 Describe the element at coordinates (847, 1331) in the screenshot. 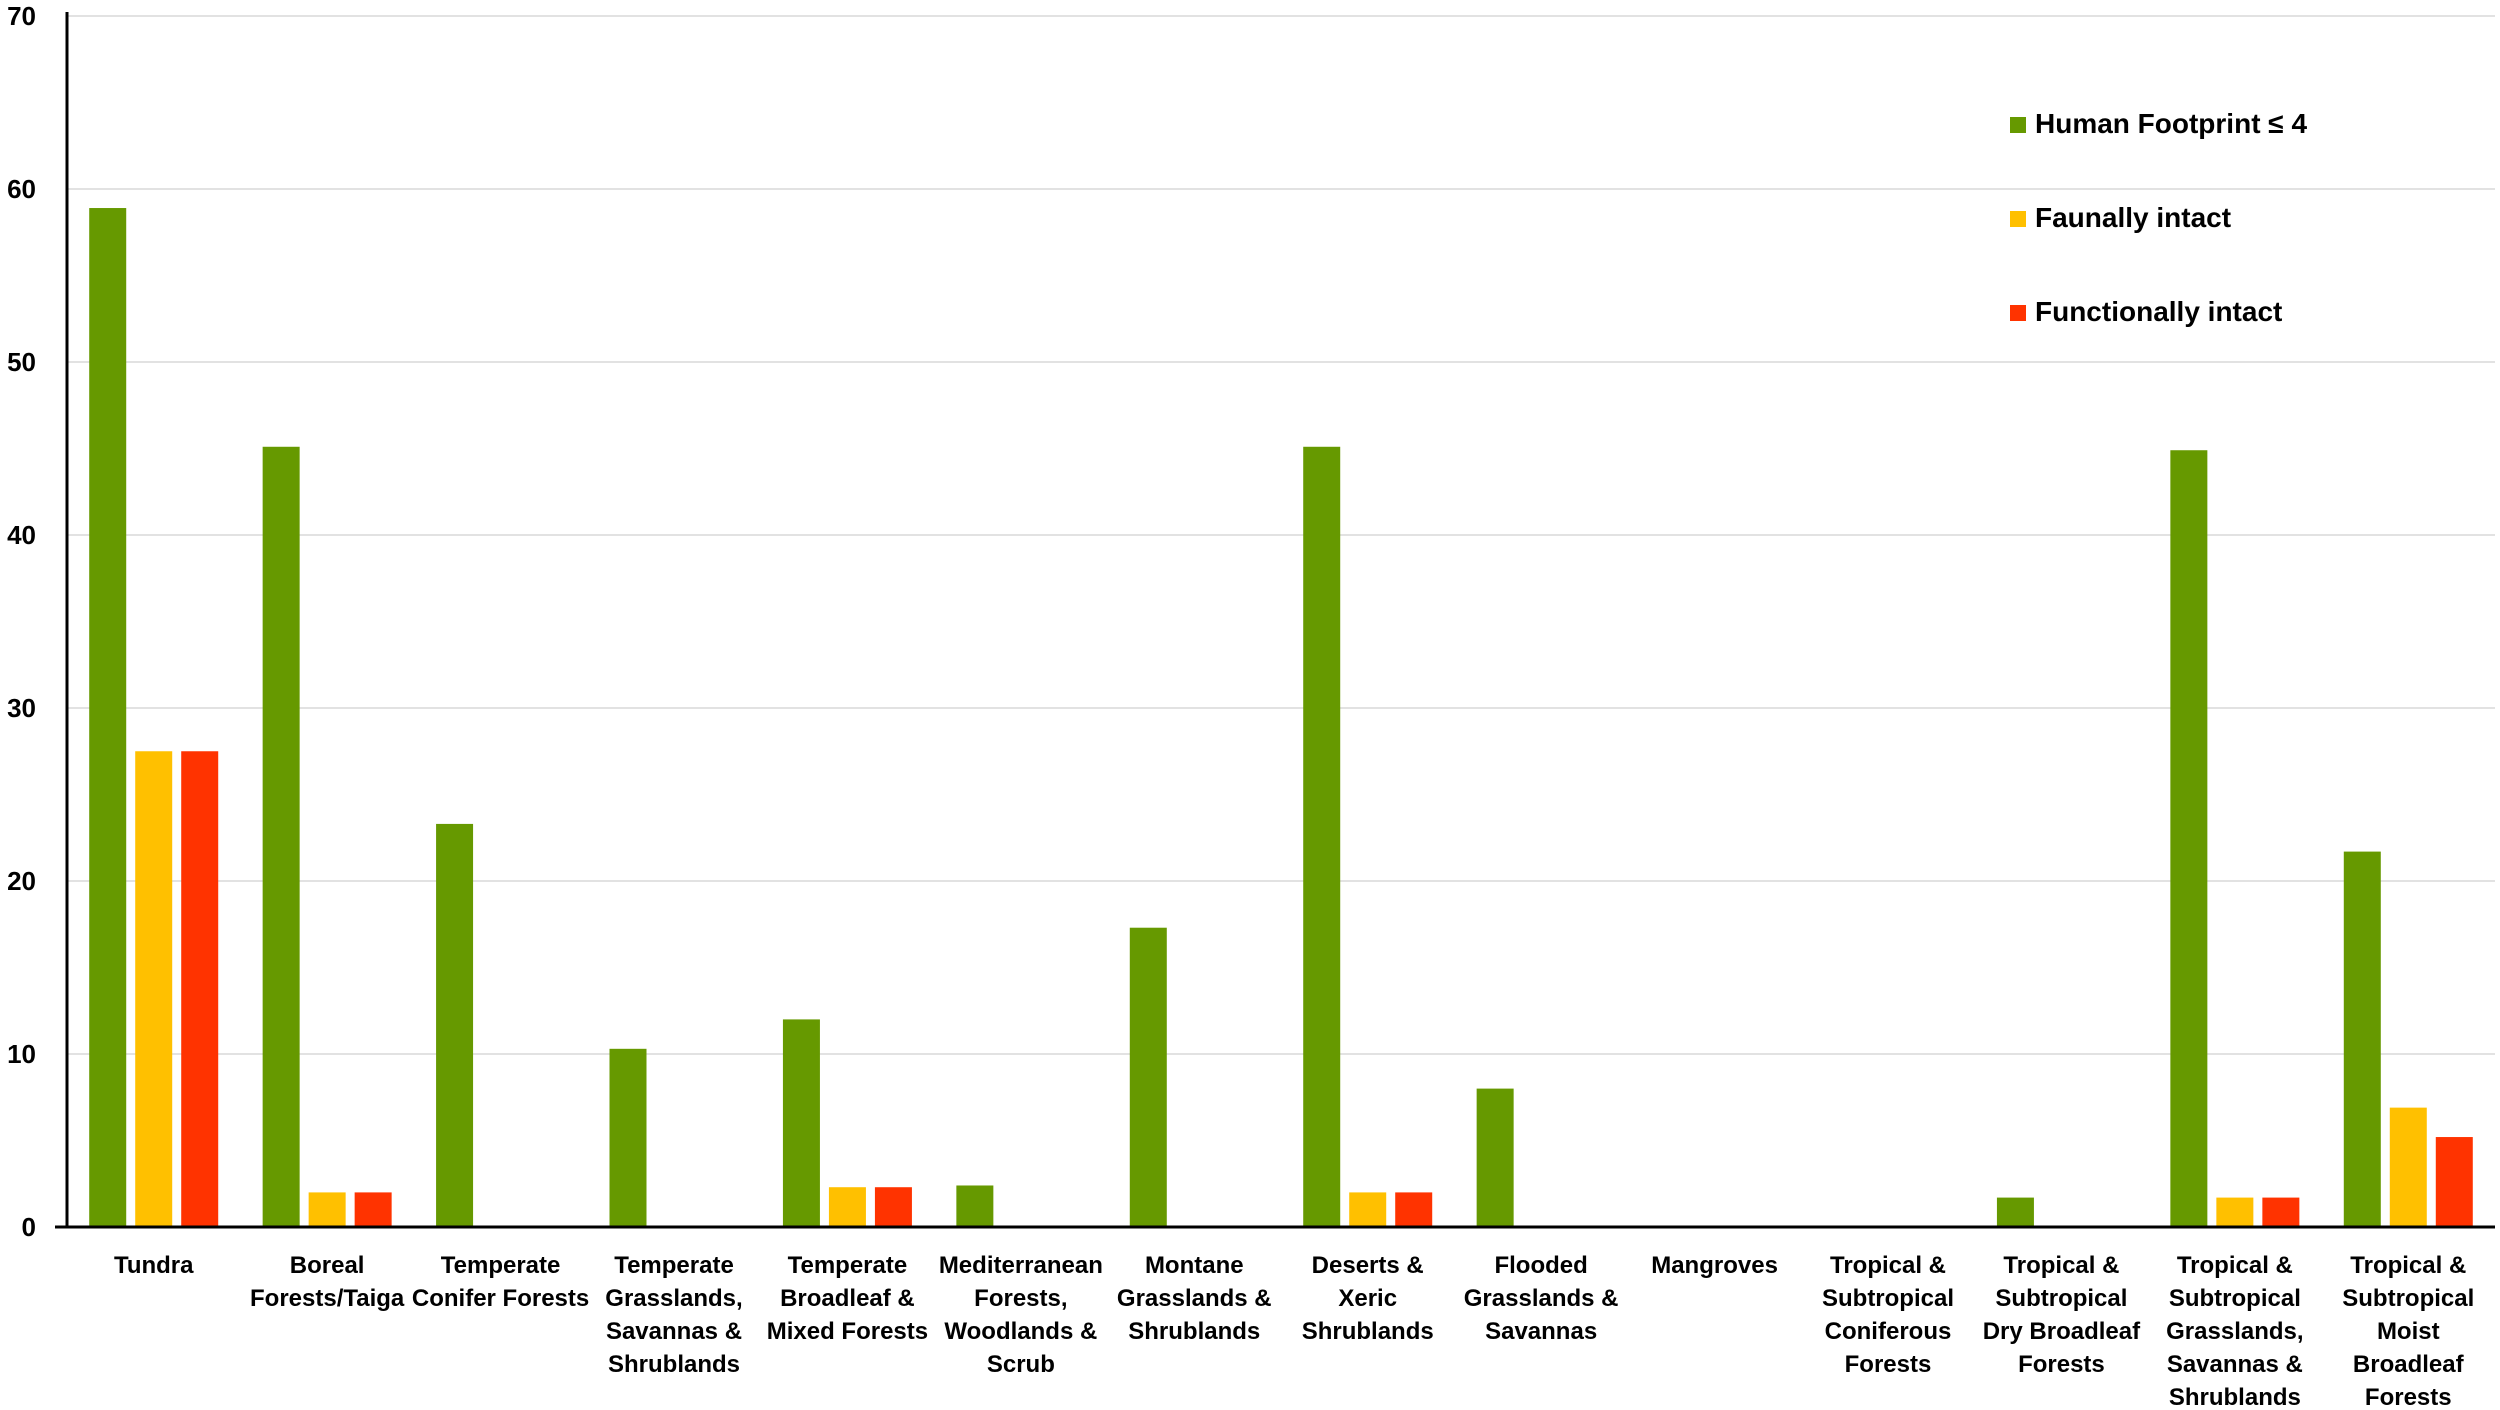

I see `x-category-label: Mixed Forests` at that location.